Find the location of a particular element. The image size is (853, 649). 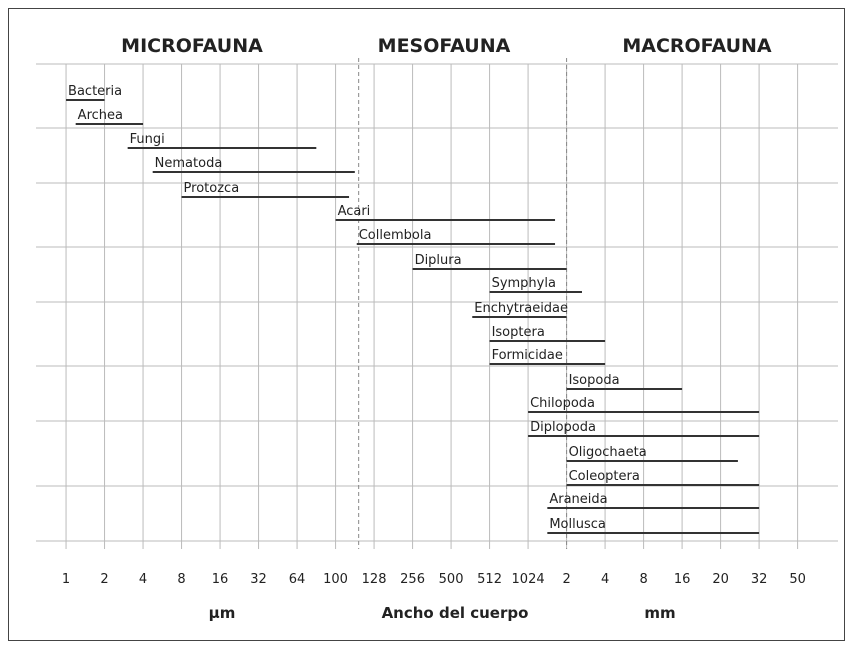

bar-label: Chilopoda is located at coordinates (562, 403).